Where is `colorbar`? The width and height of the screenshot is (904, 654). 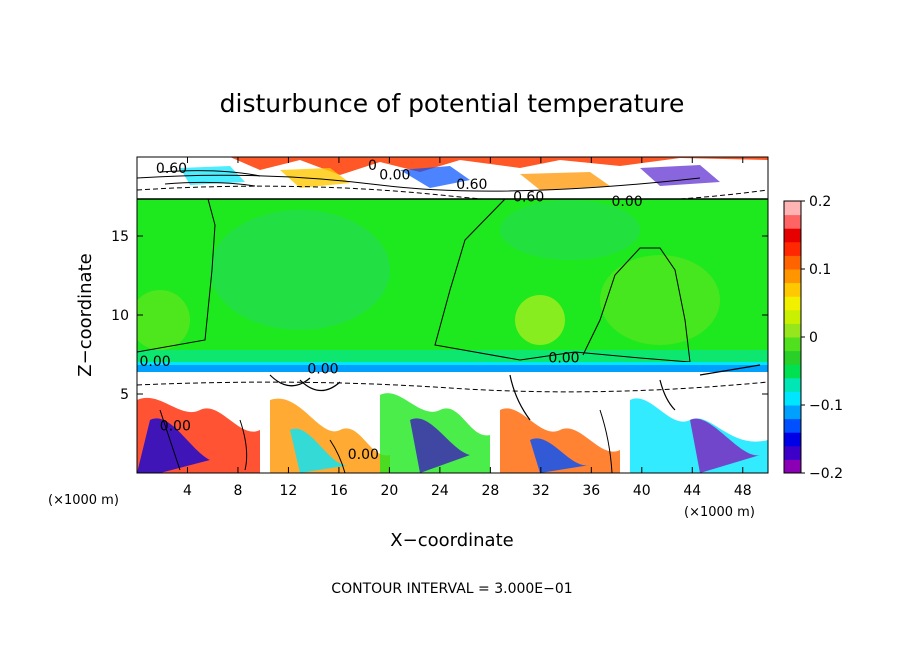 colorbar is located at coordinates (792, 337).